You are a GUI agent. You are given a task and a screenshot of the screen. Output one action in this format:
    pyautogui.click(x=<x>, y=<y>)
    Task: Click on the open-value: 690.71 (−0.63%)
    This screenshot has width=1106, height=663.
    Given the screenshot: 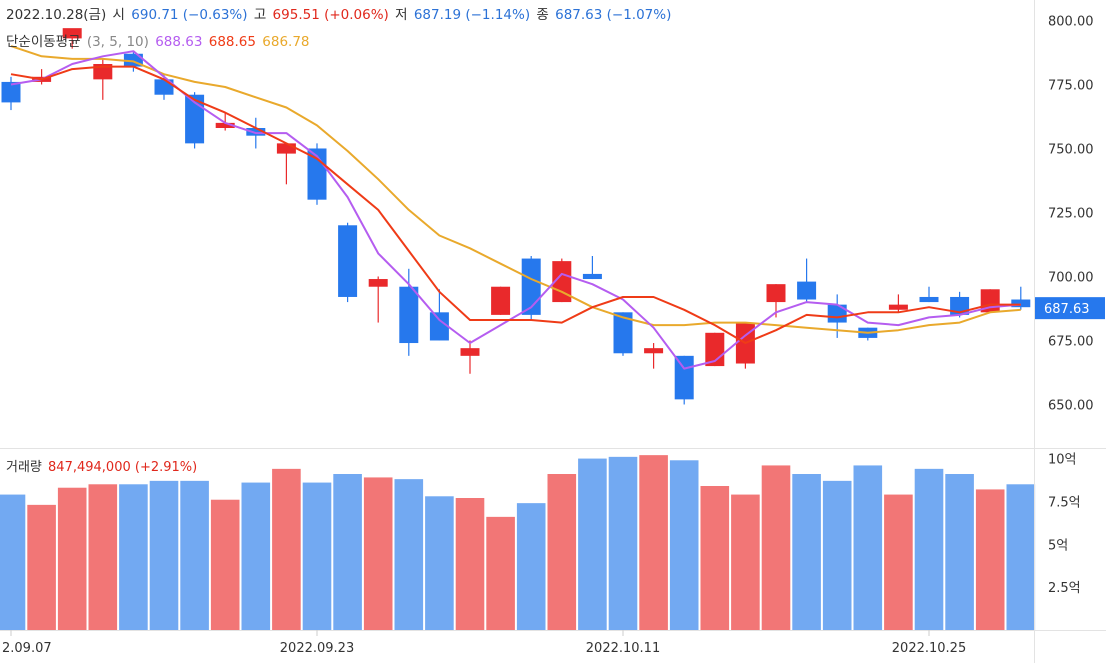 What is the action you would take?
    pyautogui.click(x=189, y=15)
    